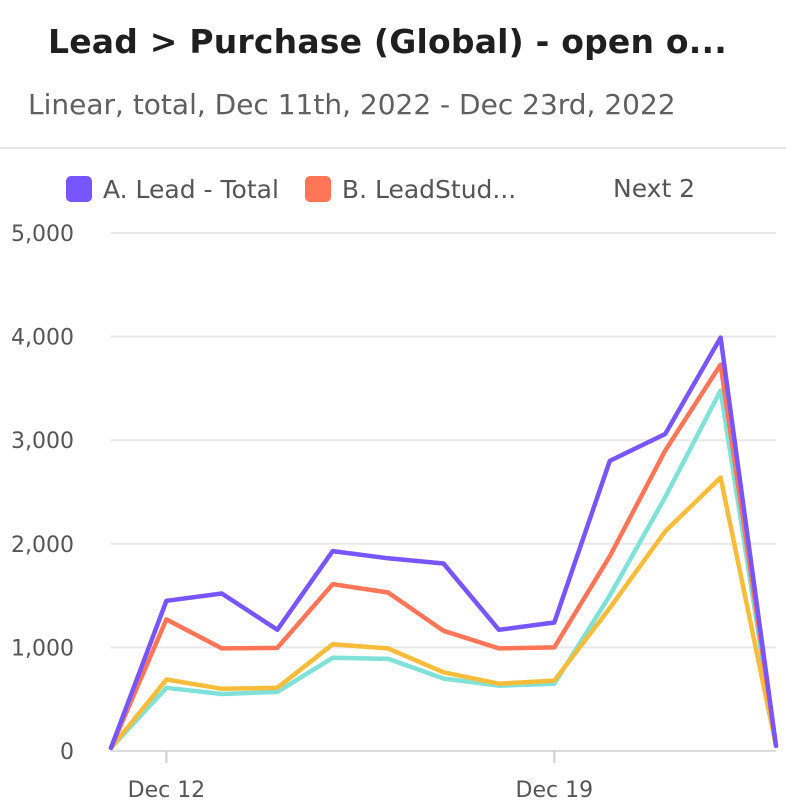 The width and height of the screenshot is (786, 811). I want to click on header-divider, so click(393, 148).